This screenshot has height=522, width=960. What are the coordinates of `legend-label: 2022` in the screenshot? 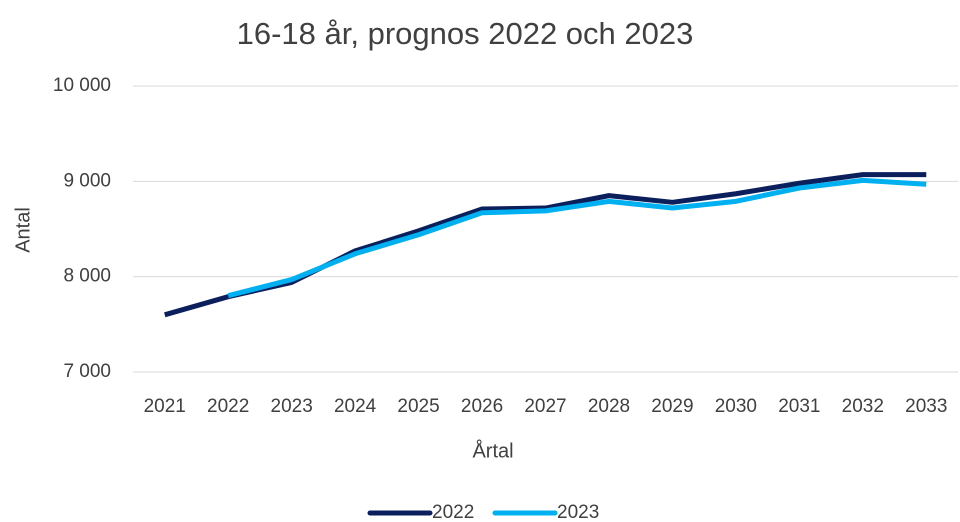 It's located at (453, 512).